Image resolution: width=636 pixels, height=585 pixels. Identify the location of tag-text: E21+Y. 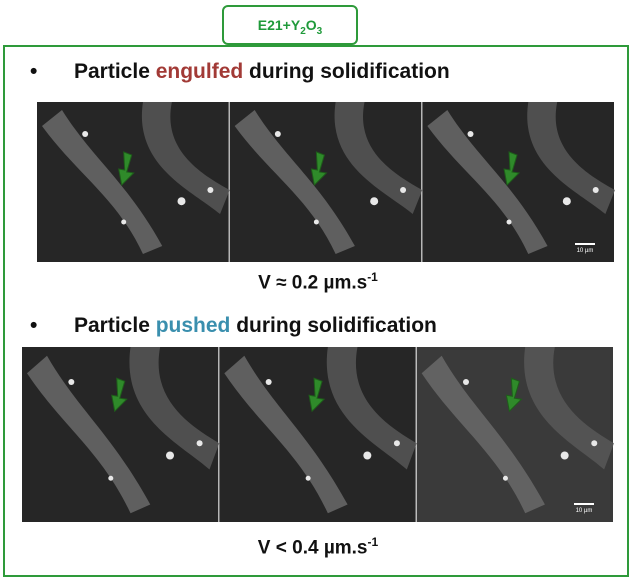
(279, 25).